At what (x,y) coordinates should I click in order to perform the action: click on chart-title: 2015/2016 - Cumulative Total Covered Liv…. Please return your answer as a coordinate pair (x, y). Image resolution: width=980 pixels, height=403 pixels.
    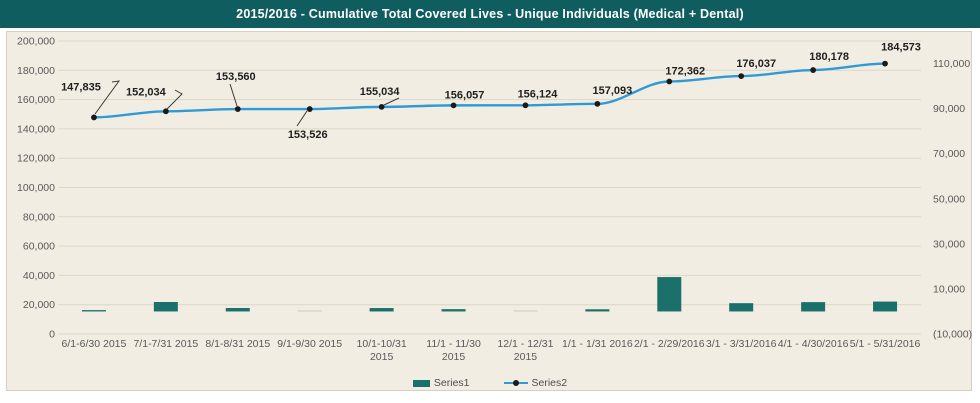
    Looking at the image, I should click on (490, 14).